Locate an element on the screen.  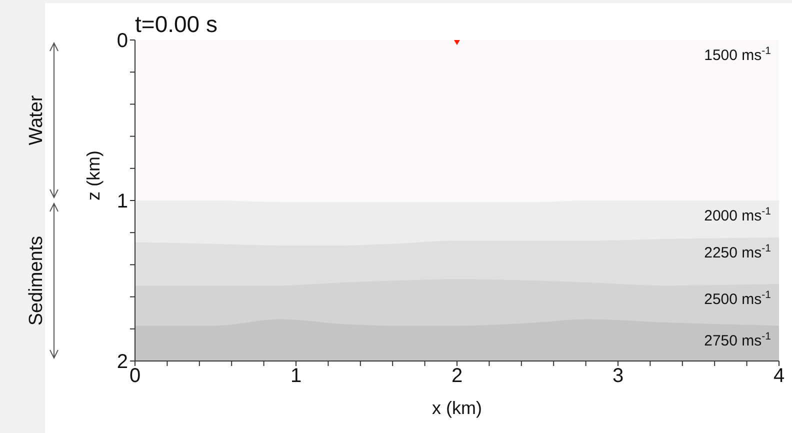
x-axis-title: x (km) is located at coordinates (457, 408).